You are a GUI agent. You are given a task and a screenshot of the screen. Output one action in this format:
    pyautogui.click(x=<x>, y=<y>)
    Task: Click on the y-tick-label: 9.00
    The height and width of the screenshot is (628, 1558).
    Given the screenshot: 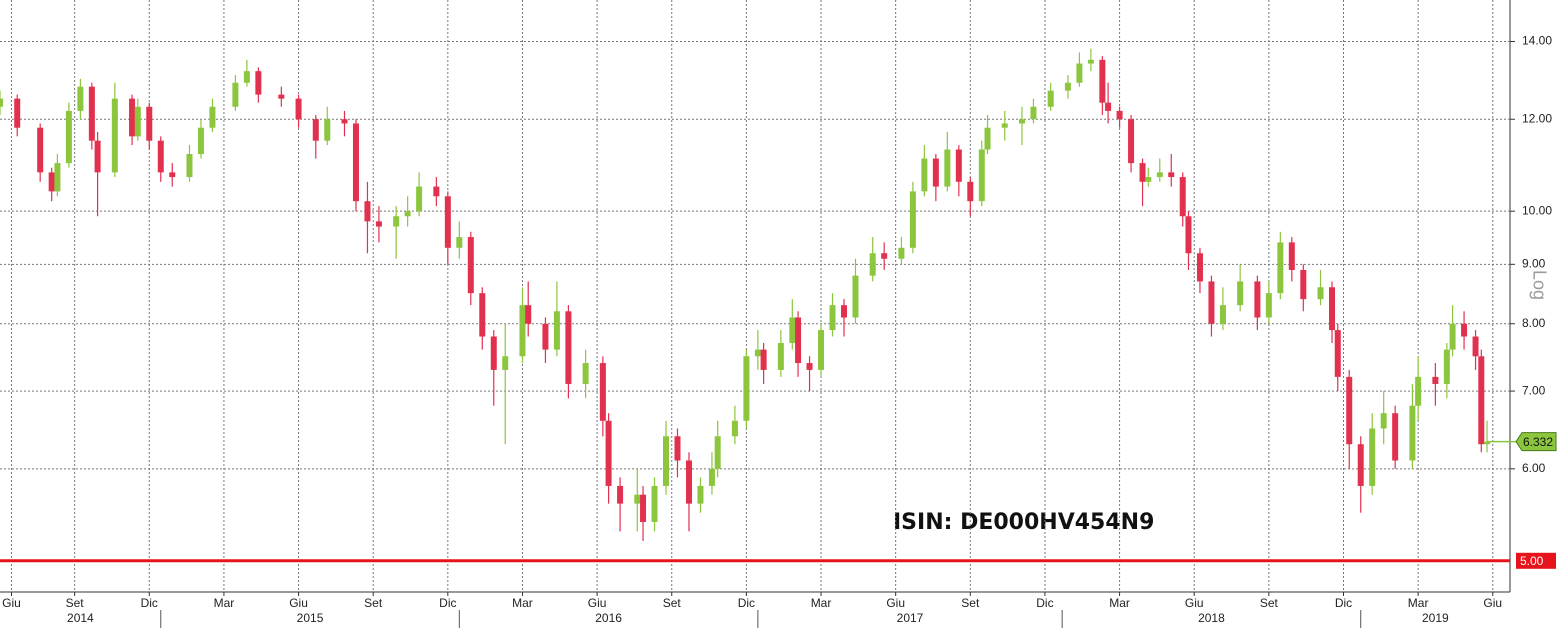 What is the action you would take?
    pyautogui.click(x=1534, y=263)
    